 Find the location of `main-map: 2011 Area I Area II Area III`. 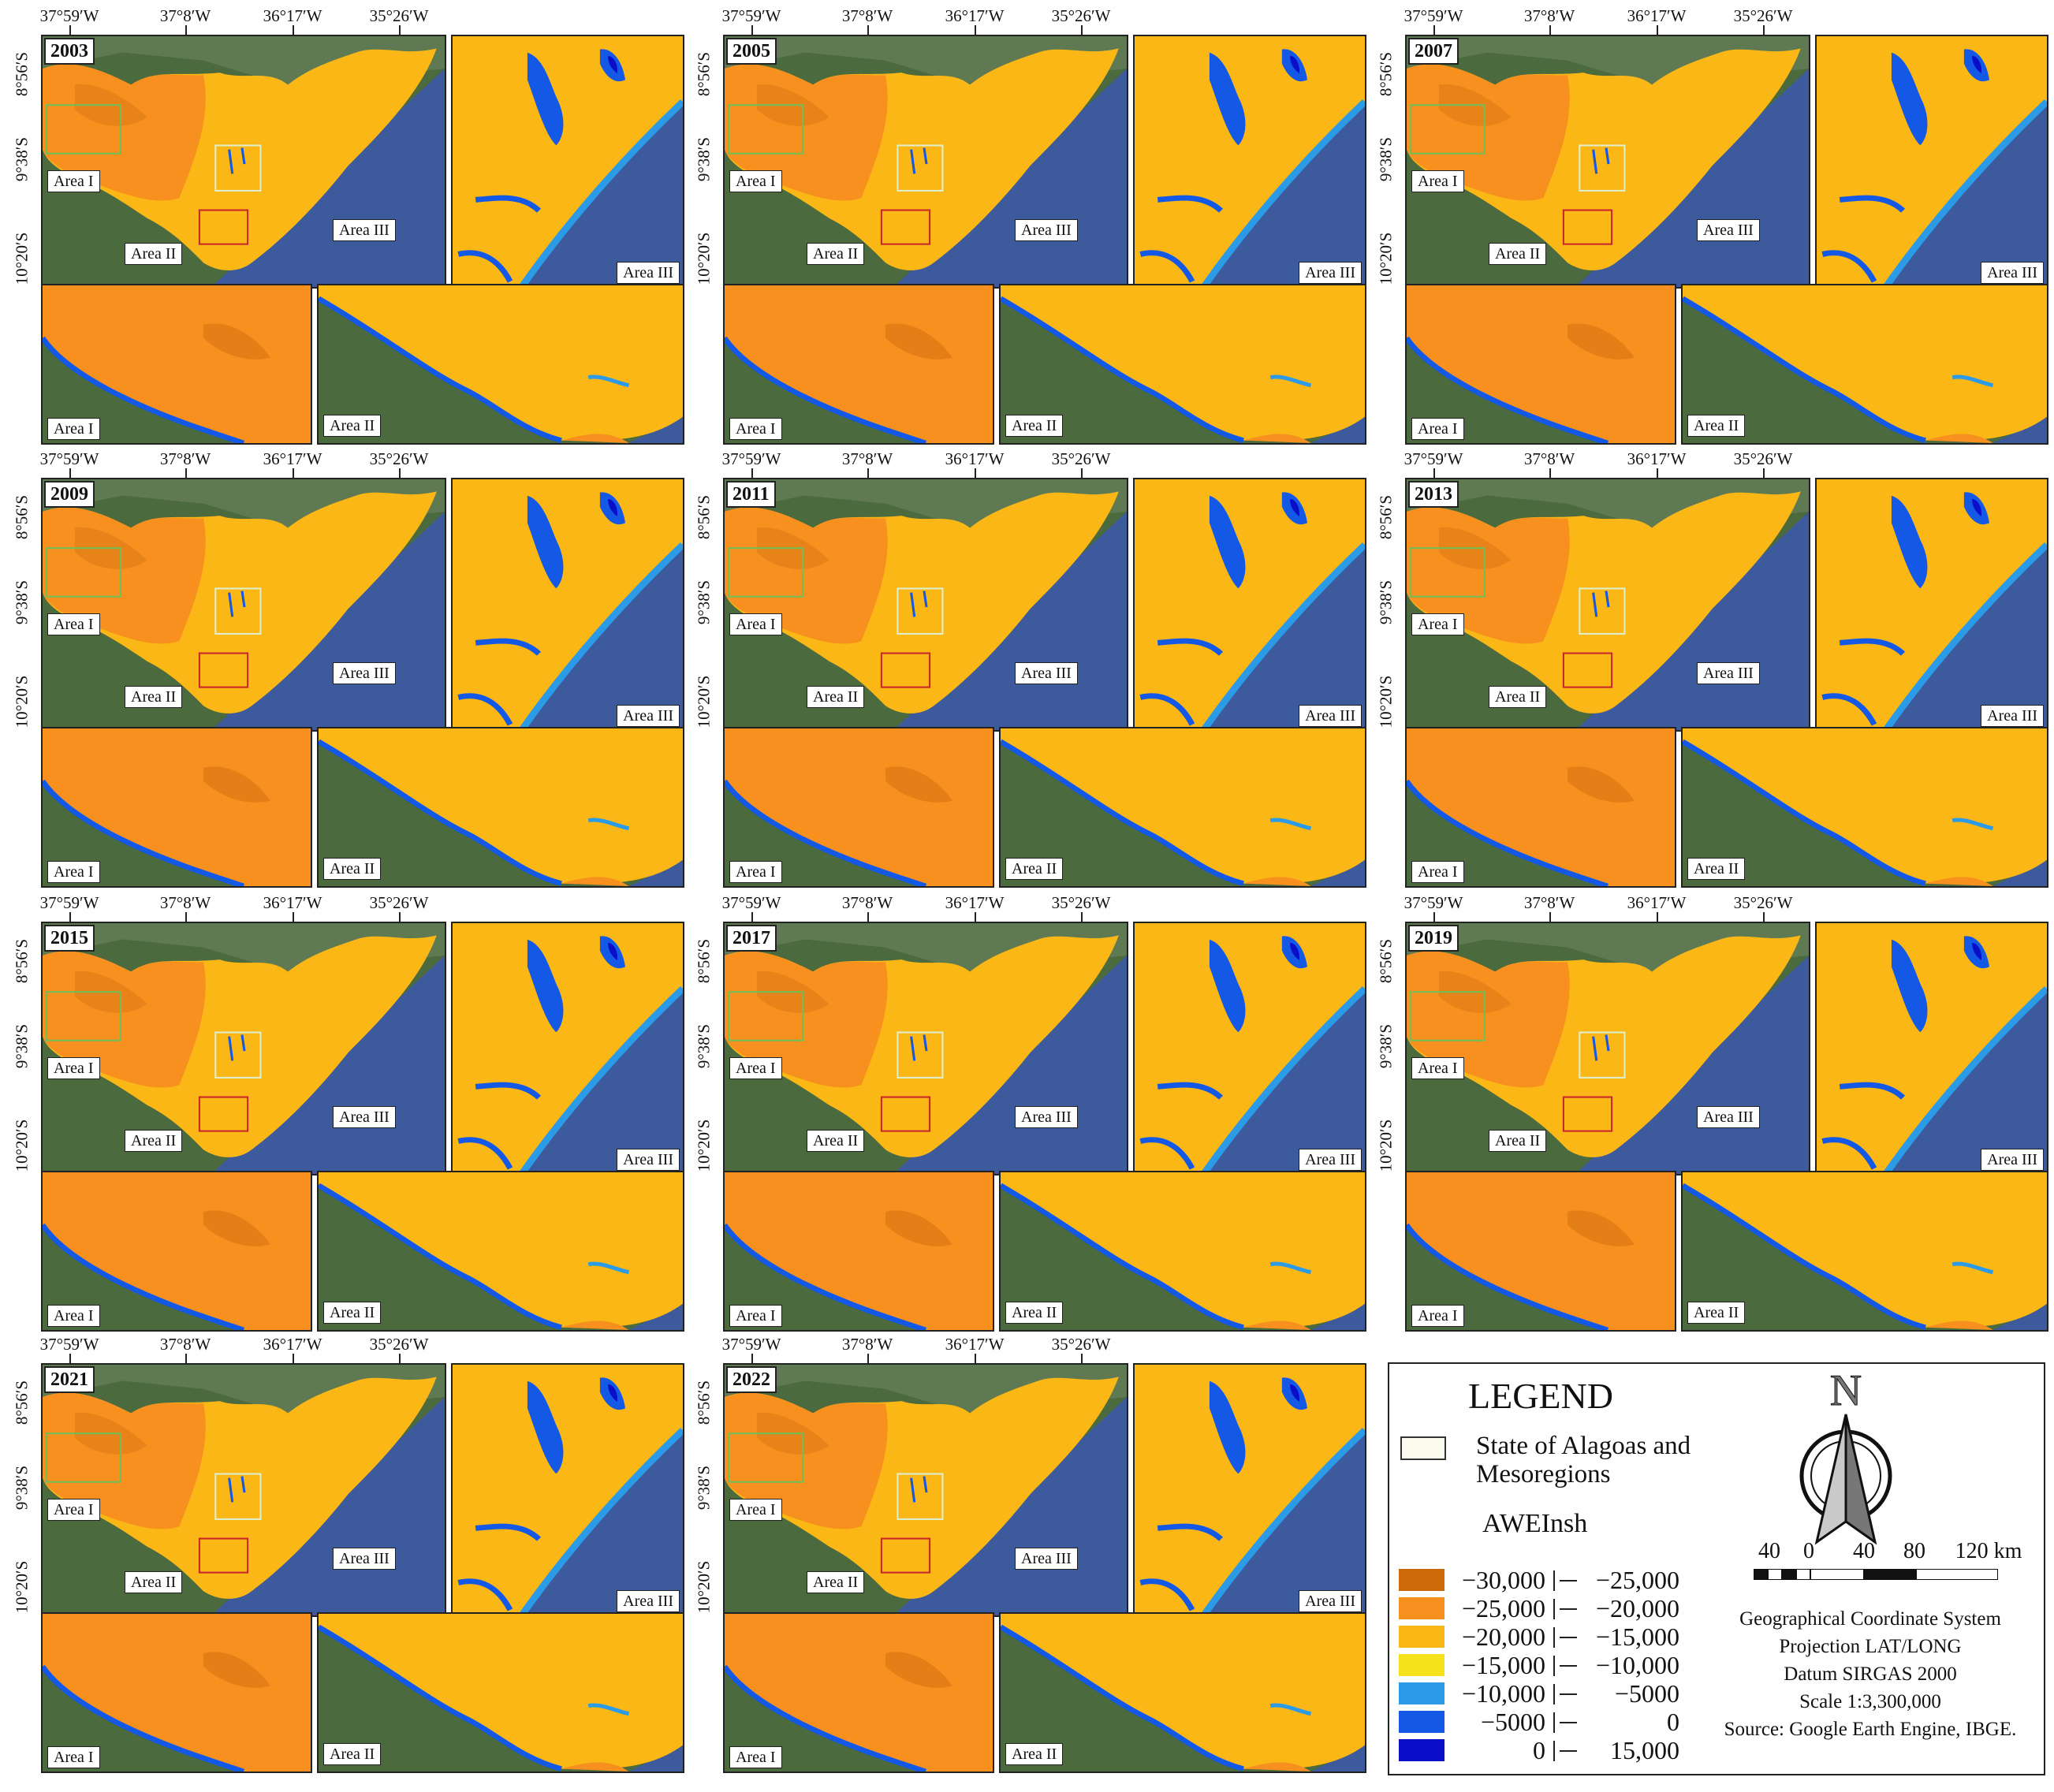

main-map: 2011 Area I Area II Area III is located at coordinates (925, 605).